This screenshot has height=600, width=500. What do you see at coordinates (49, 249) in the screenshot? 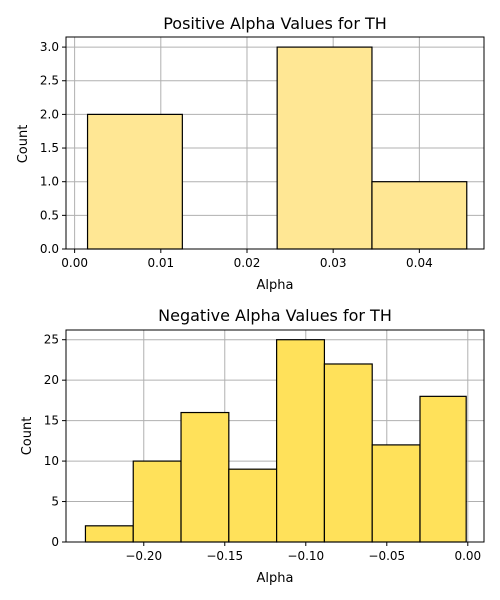
I see `y-tick-label: 0.0` at bounding box center [49, 249].